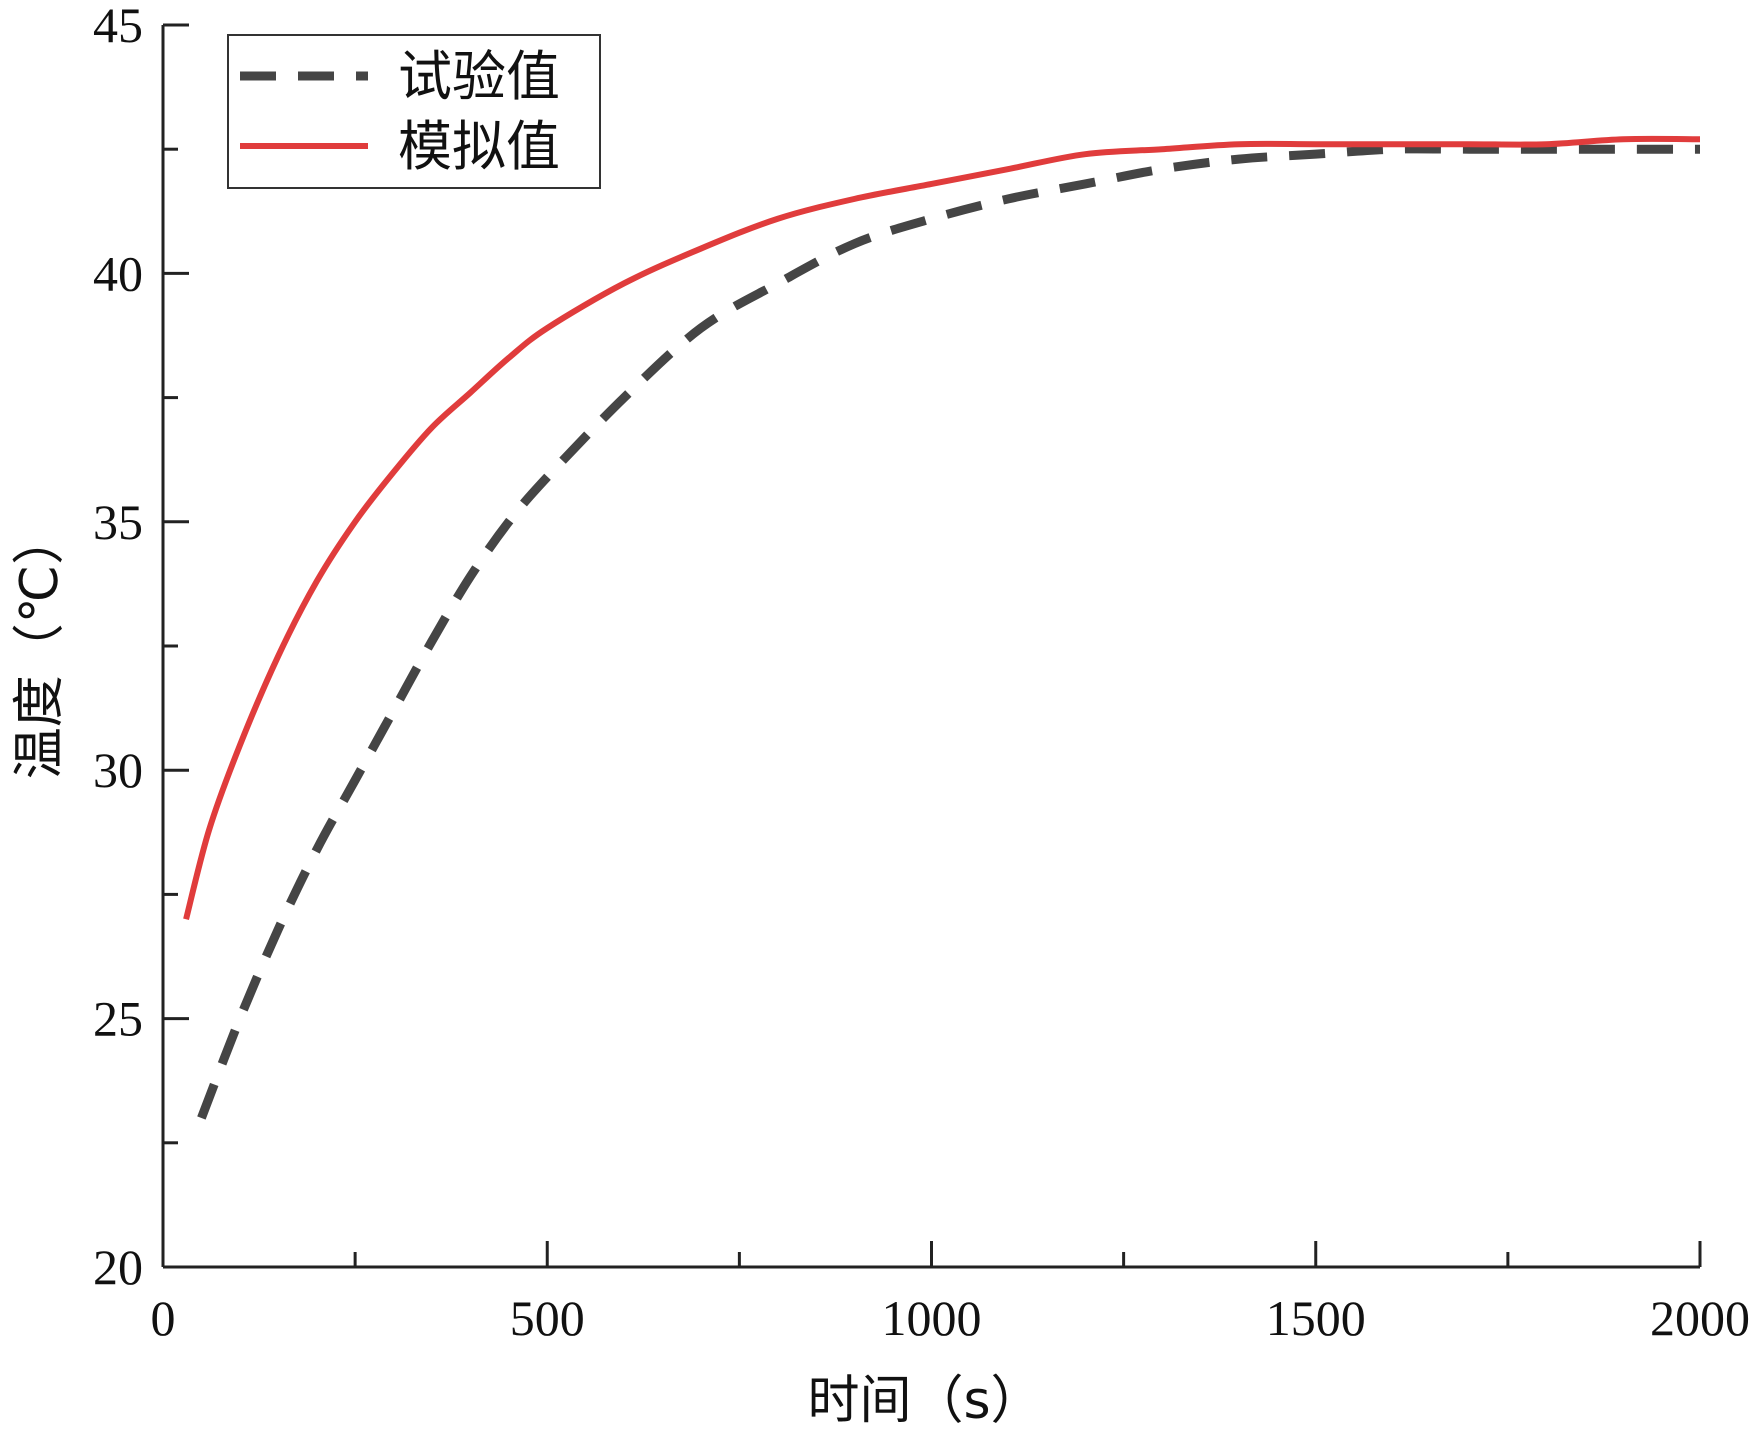 This screenshot has height=1437, width=1756. Describe the element at coordinates (118, 1267) in the screenshot. I see `y-tick-label: 20` at that location.